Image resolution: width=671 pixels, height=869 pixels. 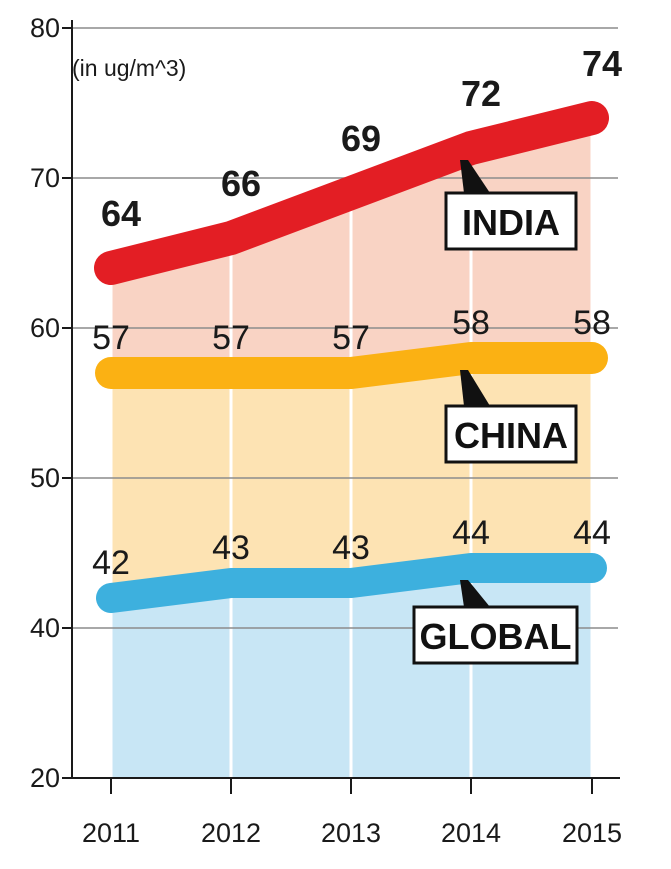 What do you see at coordinates (231, 833) in the screenshot?
I see `x-tick-label-2012: 2012` at bounding box center [231, 833].